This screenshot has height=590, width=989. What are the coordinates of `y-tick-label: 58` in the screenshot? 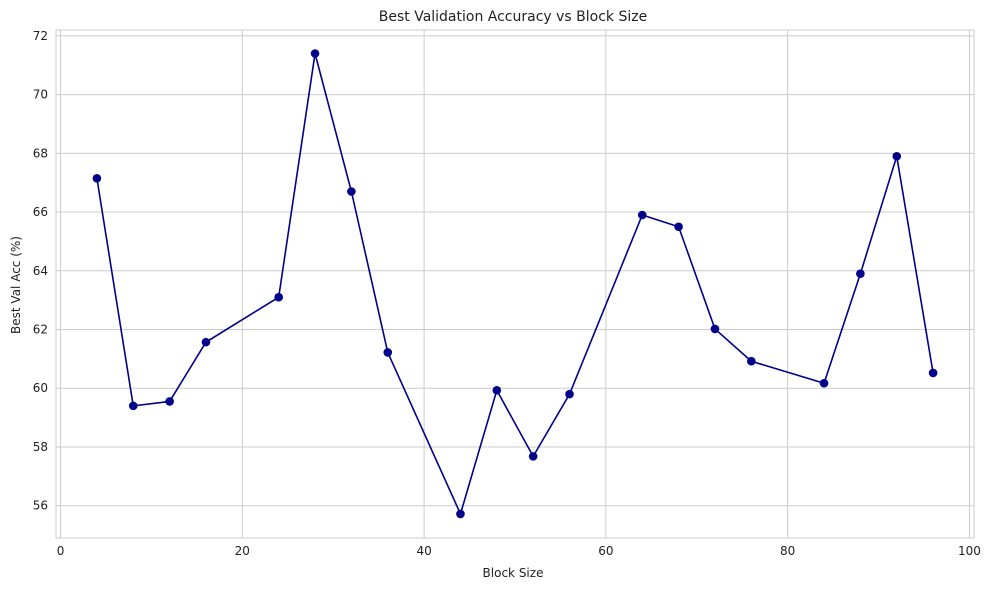 It's located at (40, 447).